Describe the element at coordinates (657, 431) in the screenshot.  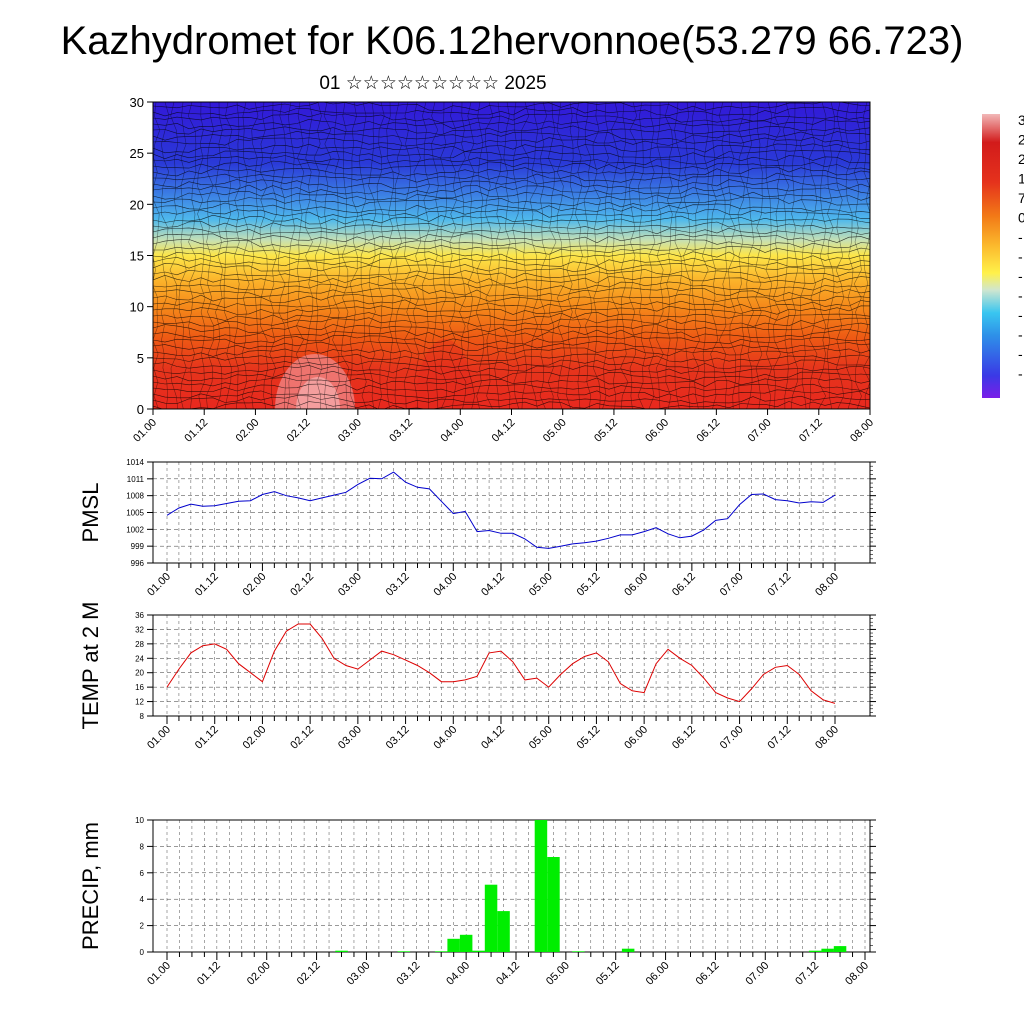
I see `heatmap-xtick-label: 06.00` at that location.